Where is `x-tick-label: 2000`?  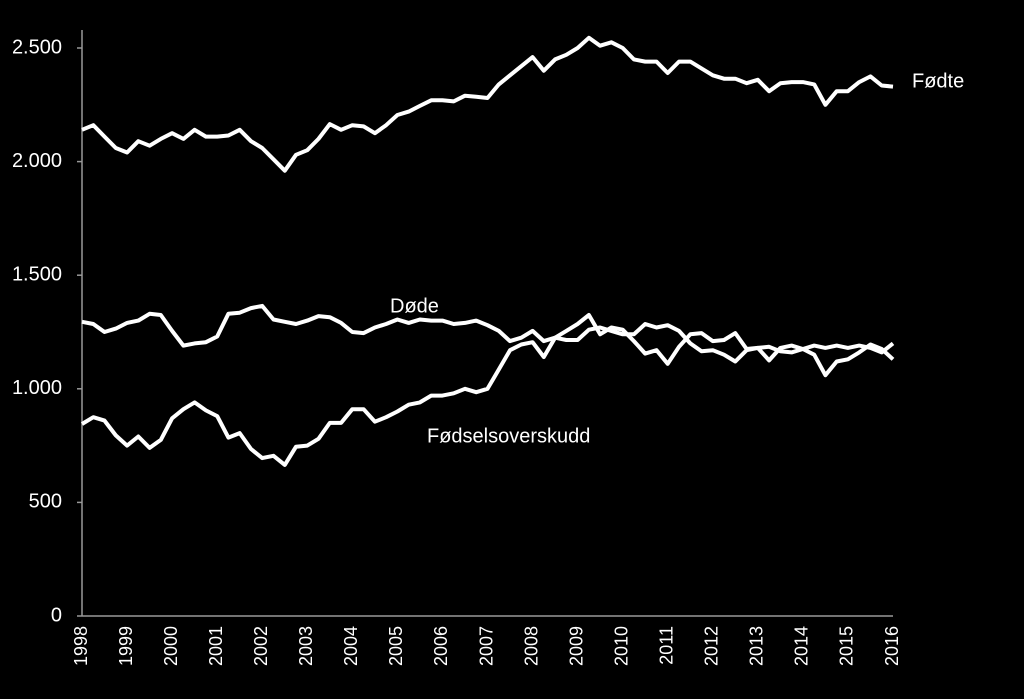
x-tick-label: 2000 is located at coordinates (171, 646).